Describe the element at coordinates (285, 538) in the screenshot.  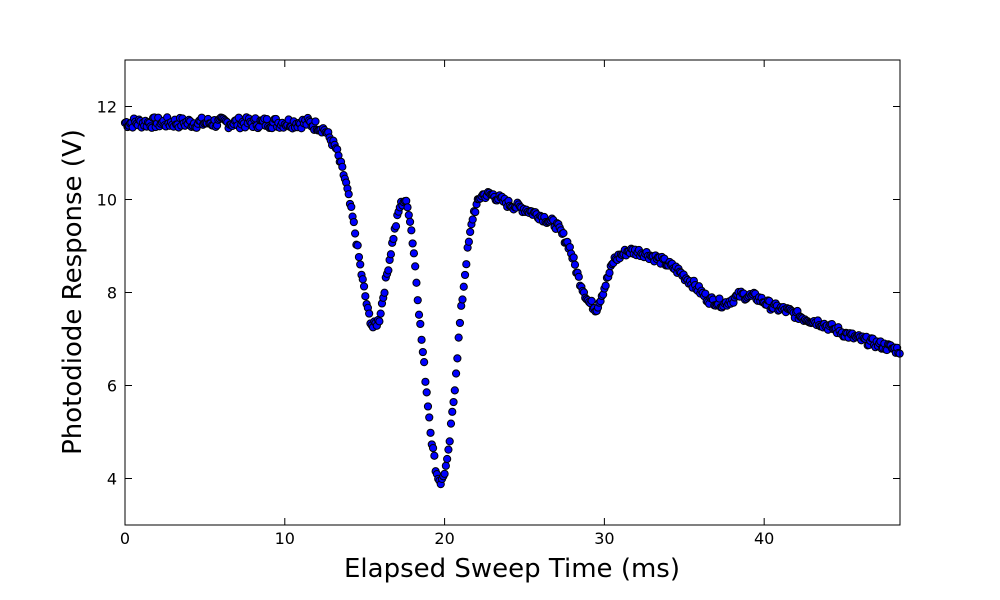
I see `x-tick-label: 10` at that location.